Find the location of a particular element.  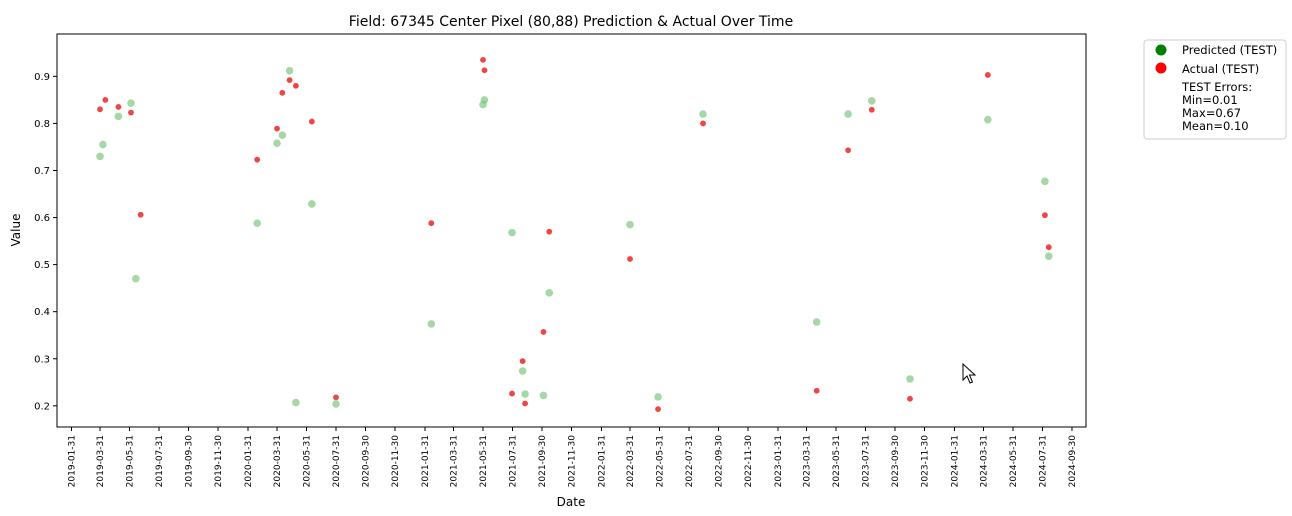

x-tick-label: 2019-07-31 is located at coordinates (160, 461).